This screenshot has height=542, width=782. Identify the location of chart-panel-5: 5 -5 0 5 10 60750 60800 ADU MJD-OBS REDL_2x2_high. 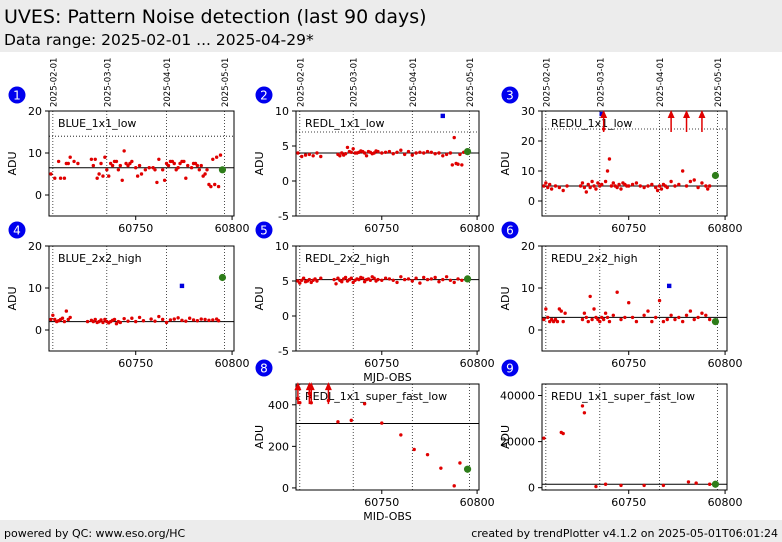
(374, 302).